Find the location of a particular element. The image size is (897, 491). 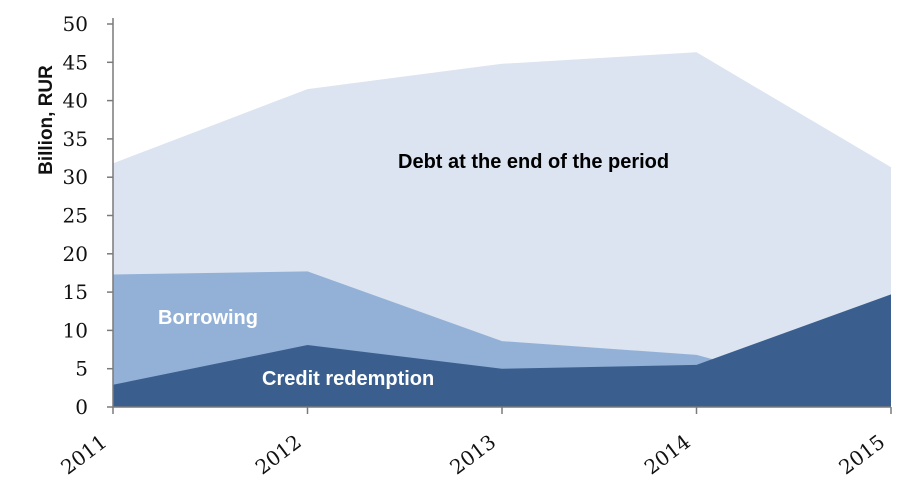

y-tick-label: 25 is located at coordinates (75, 216).